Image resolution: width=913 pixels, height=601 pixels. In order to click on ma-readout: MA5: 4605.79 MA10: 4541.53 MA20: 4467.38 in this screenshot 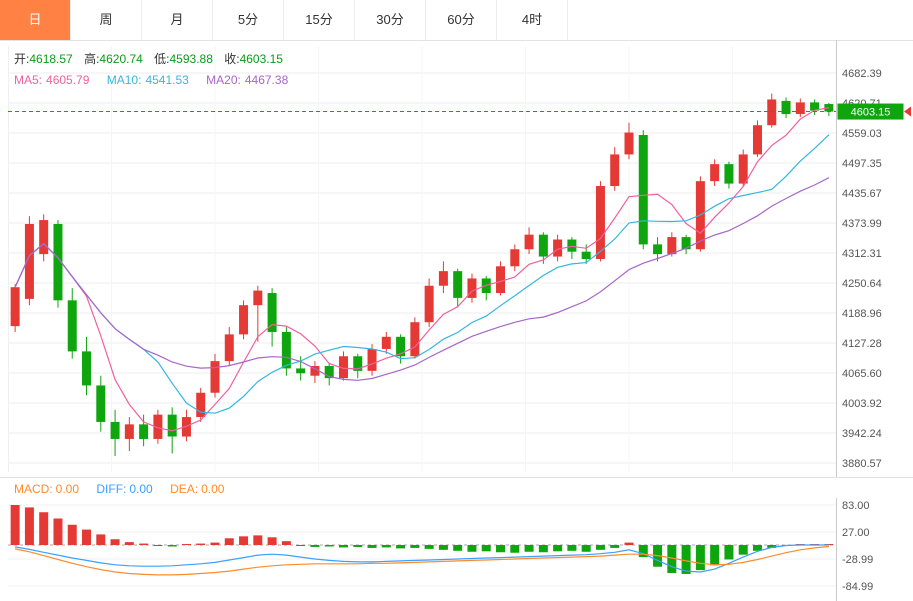, I will do `click(158, 80)`.